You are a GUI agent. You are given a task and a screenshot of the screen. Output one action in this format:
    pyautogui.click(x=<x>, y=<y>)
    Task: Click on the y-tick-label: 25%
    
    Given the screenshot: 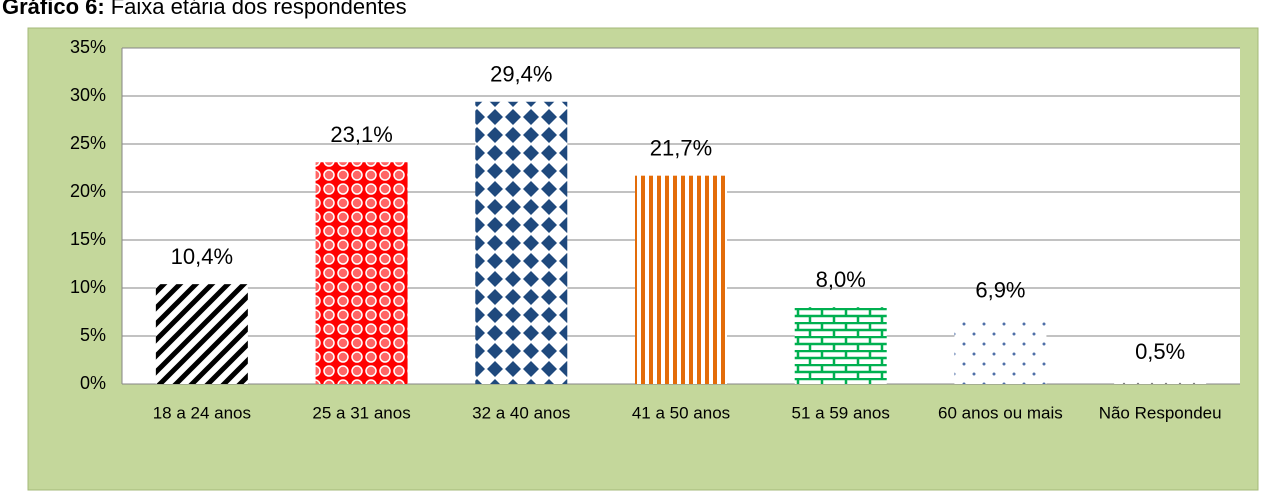 What is the action you would take?
    pyautogui.click(x=88, y=143)
    